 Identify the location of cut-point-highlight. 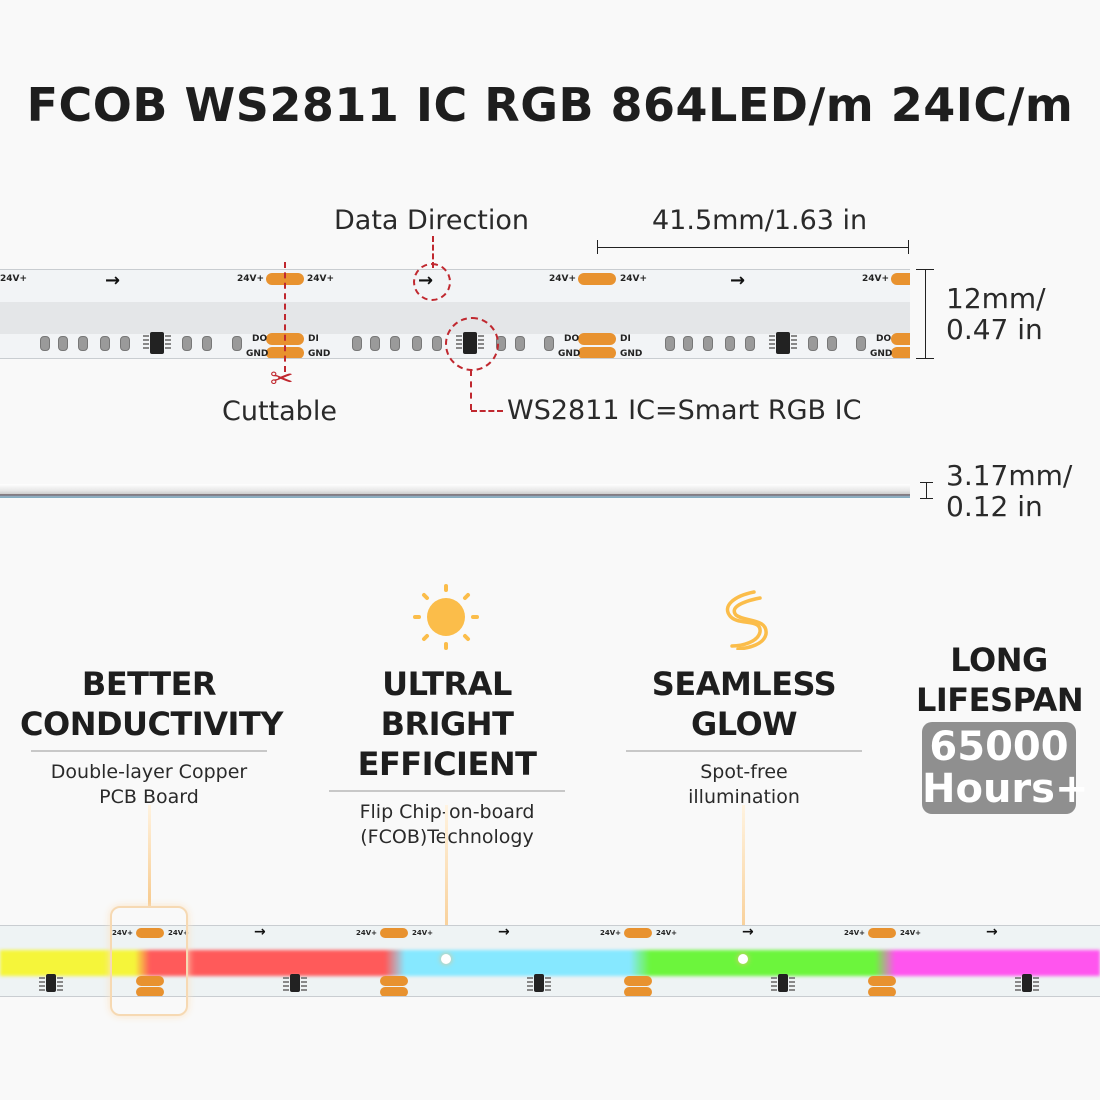
(149, 961).